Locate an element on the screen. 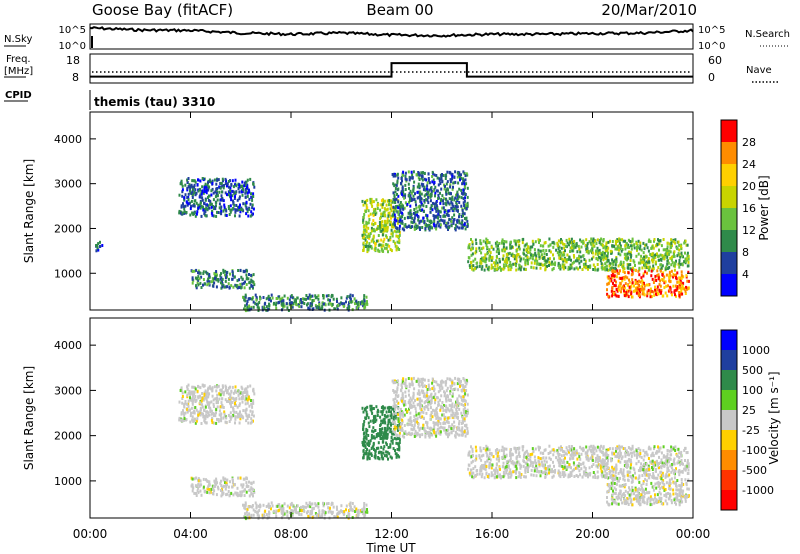 The width and height of the screenshot is (800, 554). freq-tick-high: 18 is located at coordinates (73, 60).